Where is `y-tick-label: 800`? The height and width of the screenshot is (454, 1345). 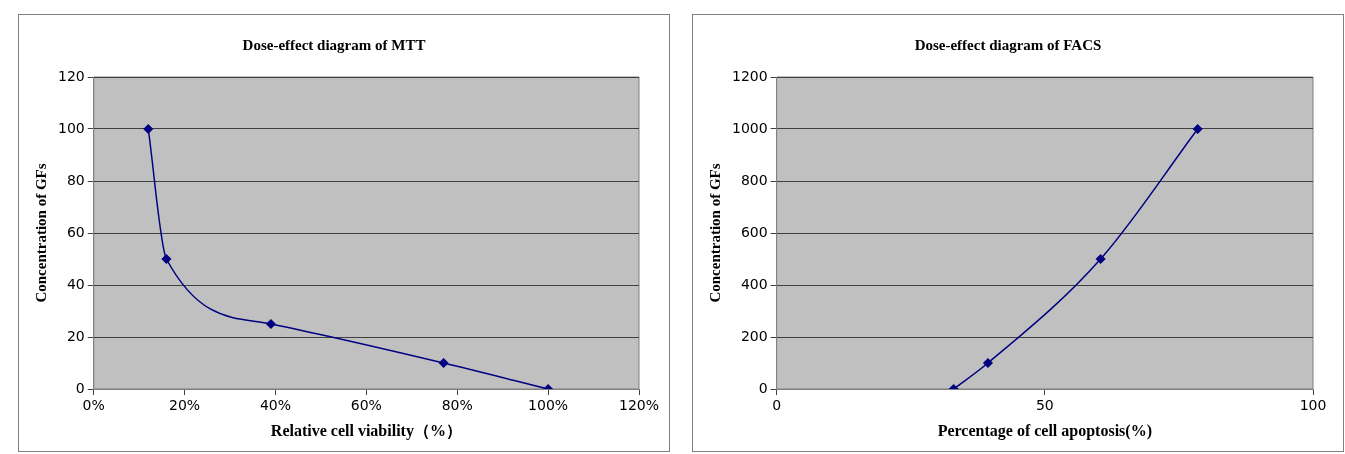
y-tick-label: 800 is located at coordinates (754, 179).